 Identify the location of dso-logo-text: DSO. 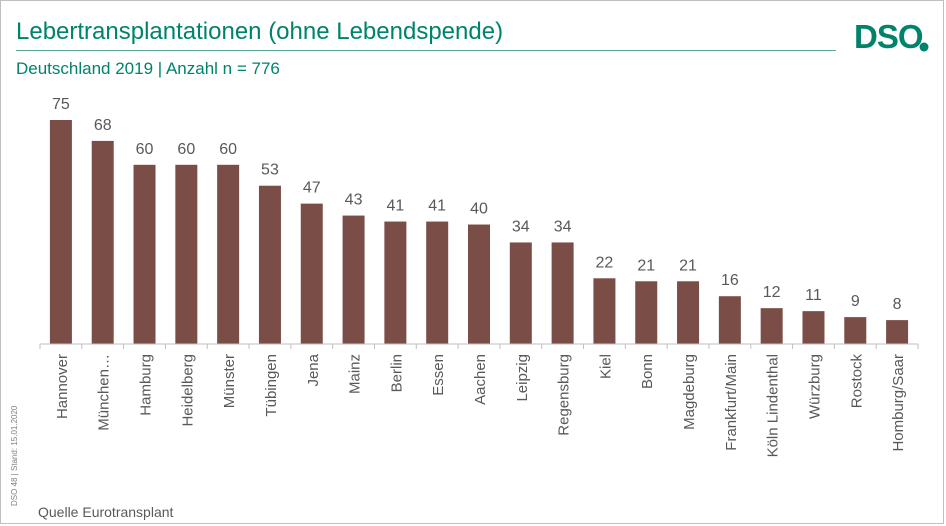
(888, 36).